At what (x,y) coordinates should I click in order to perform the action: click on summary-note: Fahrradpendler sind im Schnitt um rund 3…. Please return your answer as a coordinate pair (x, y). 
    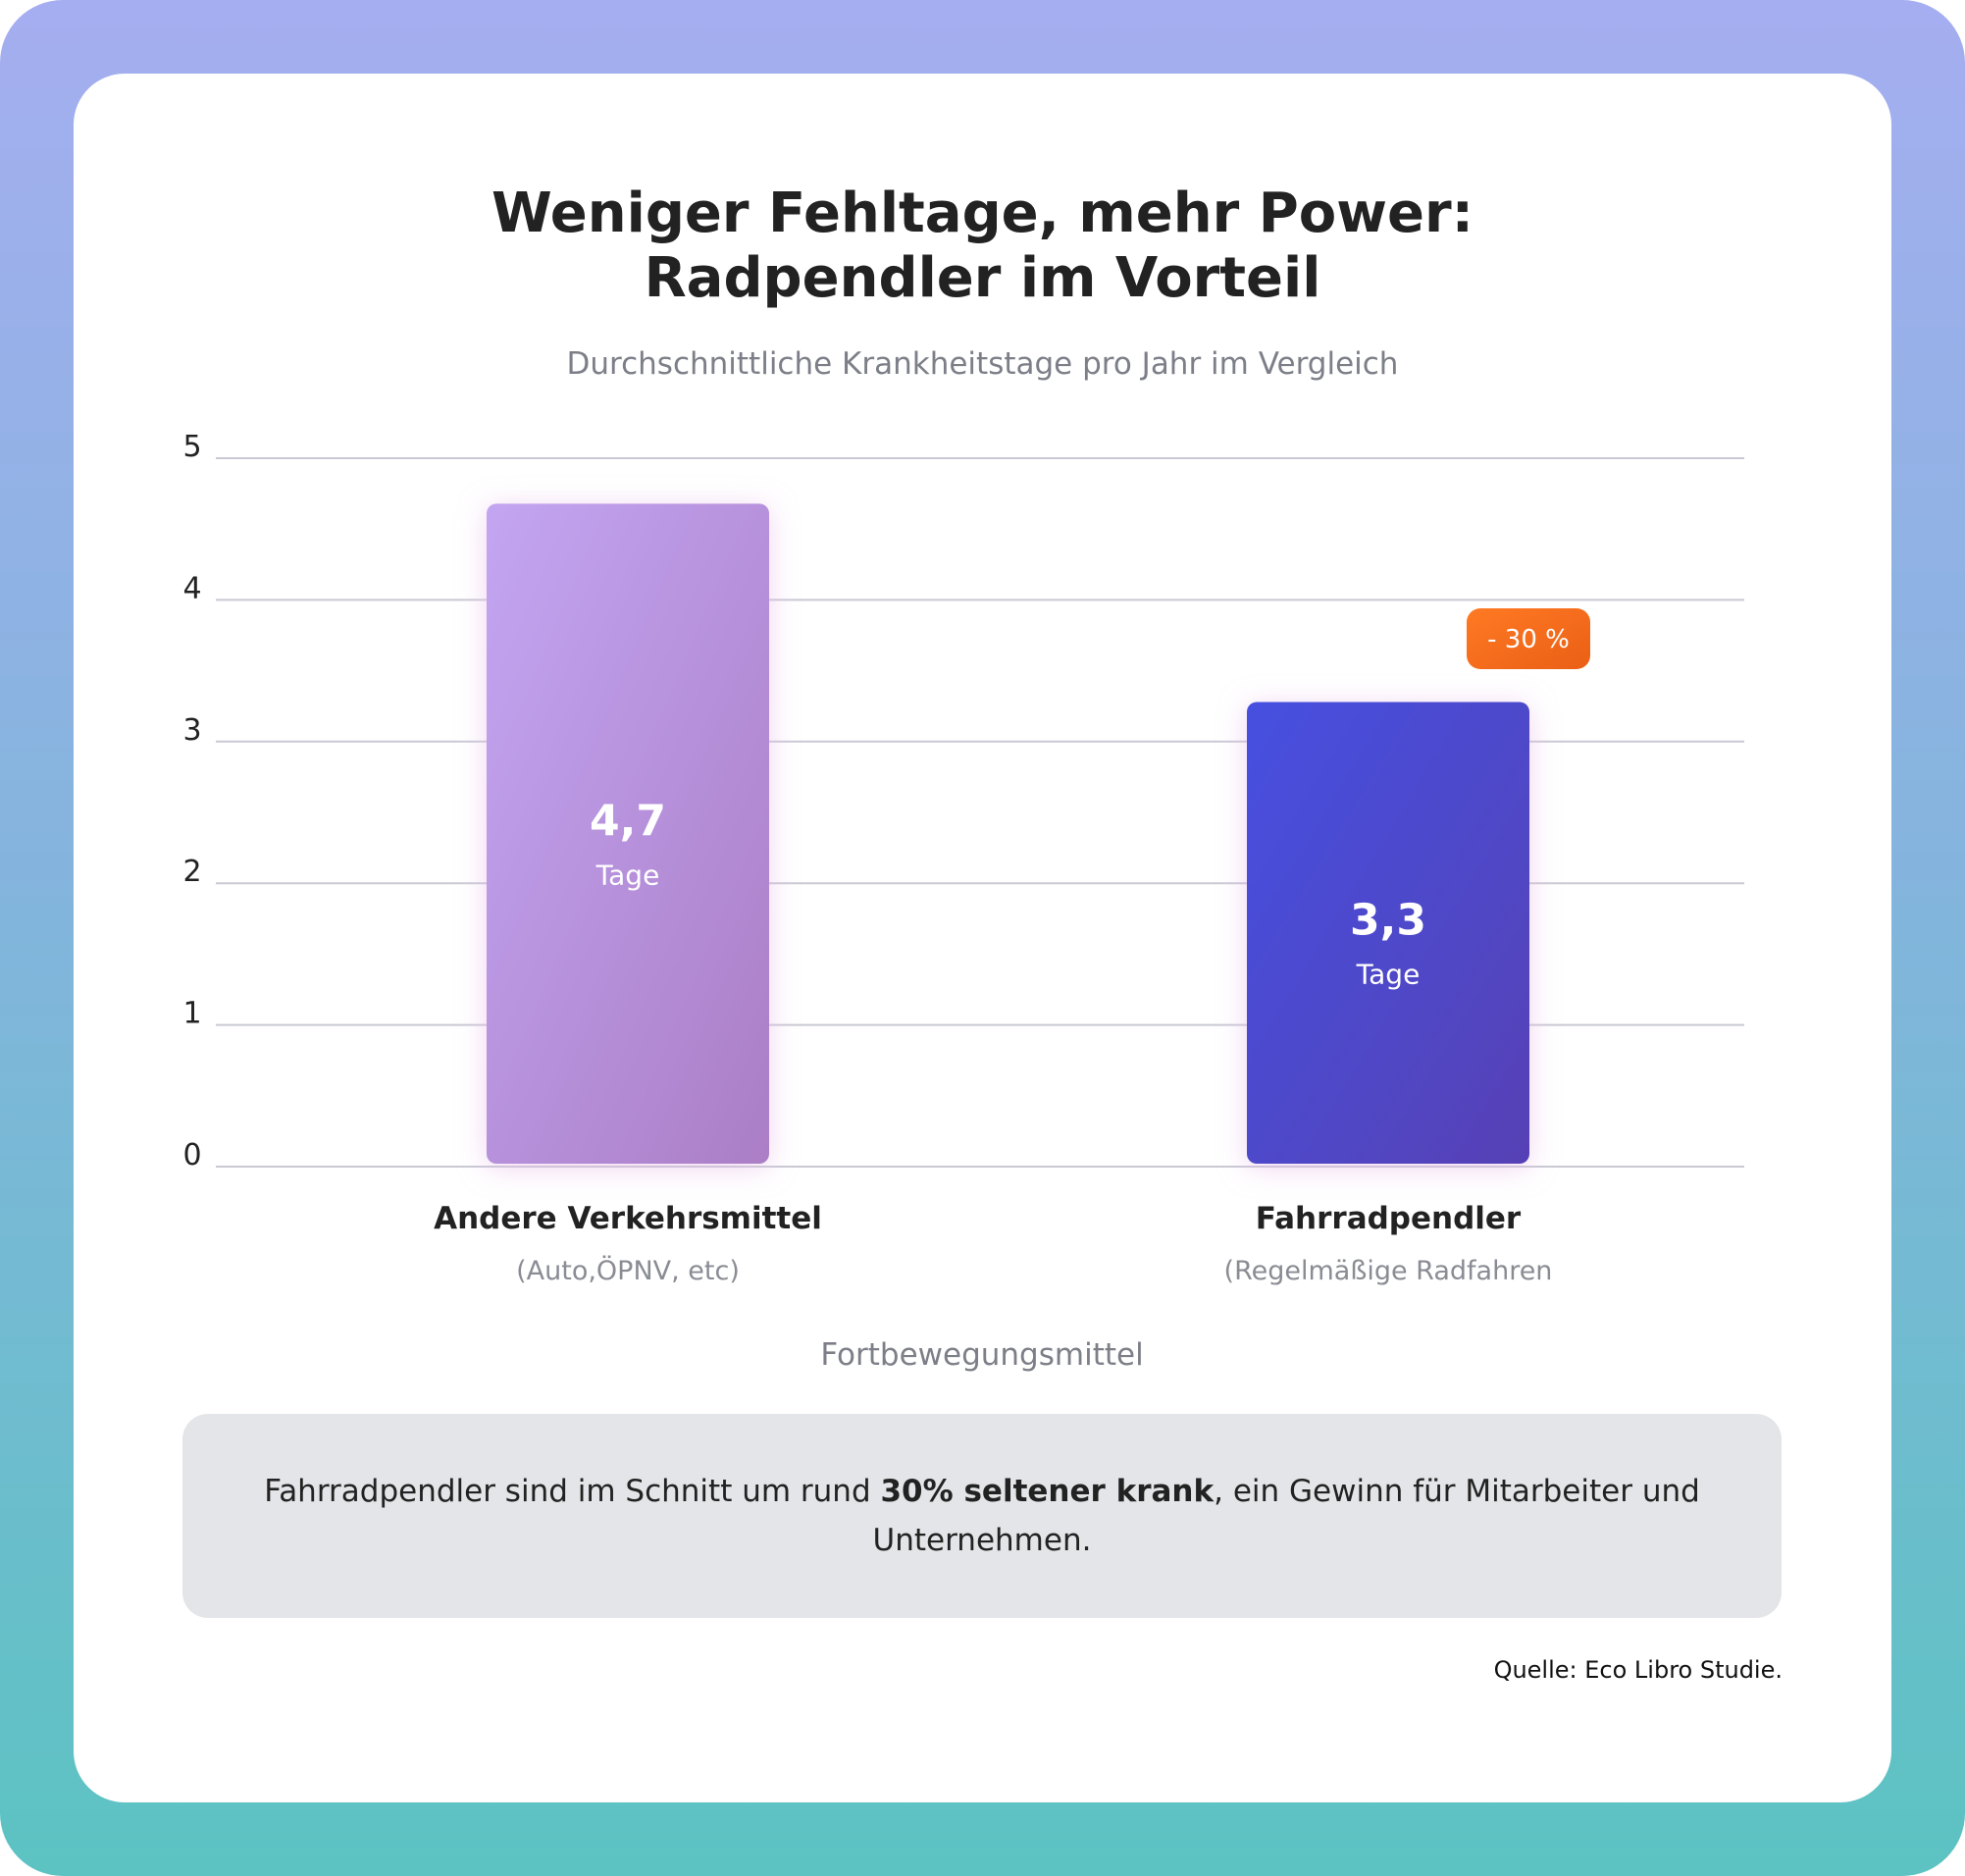
    Looking at the image, I should click on (982, 1516).